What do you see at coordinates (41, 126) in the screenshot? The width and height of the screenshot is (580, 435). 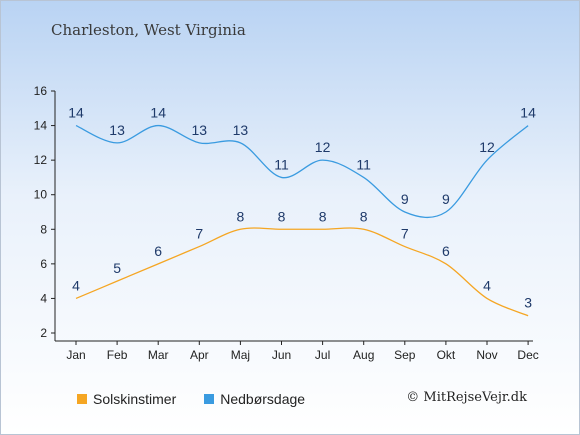 I see `y-tick-label: 14` at bounding box center [41, 126].